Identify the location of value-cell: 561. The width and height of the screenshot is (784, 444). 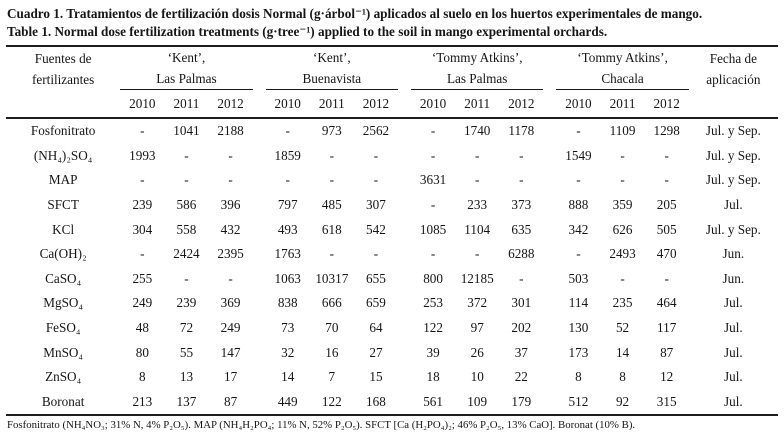
(433, 401).